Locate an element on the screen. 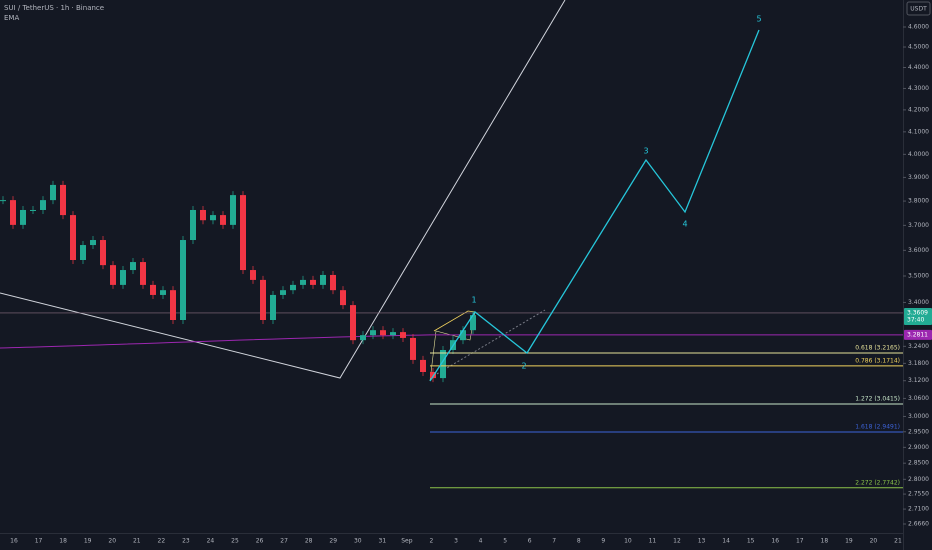  price-tick-label: 2.6660 is located at coordinates (918, 524).